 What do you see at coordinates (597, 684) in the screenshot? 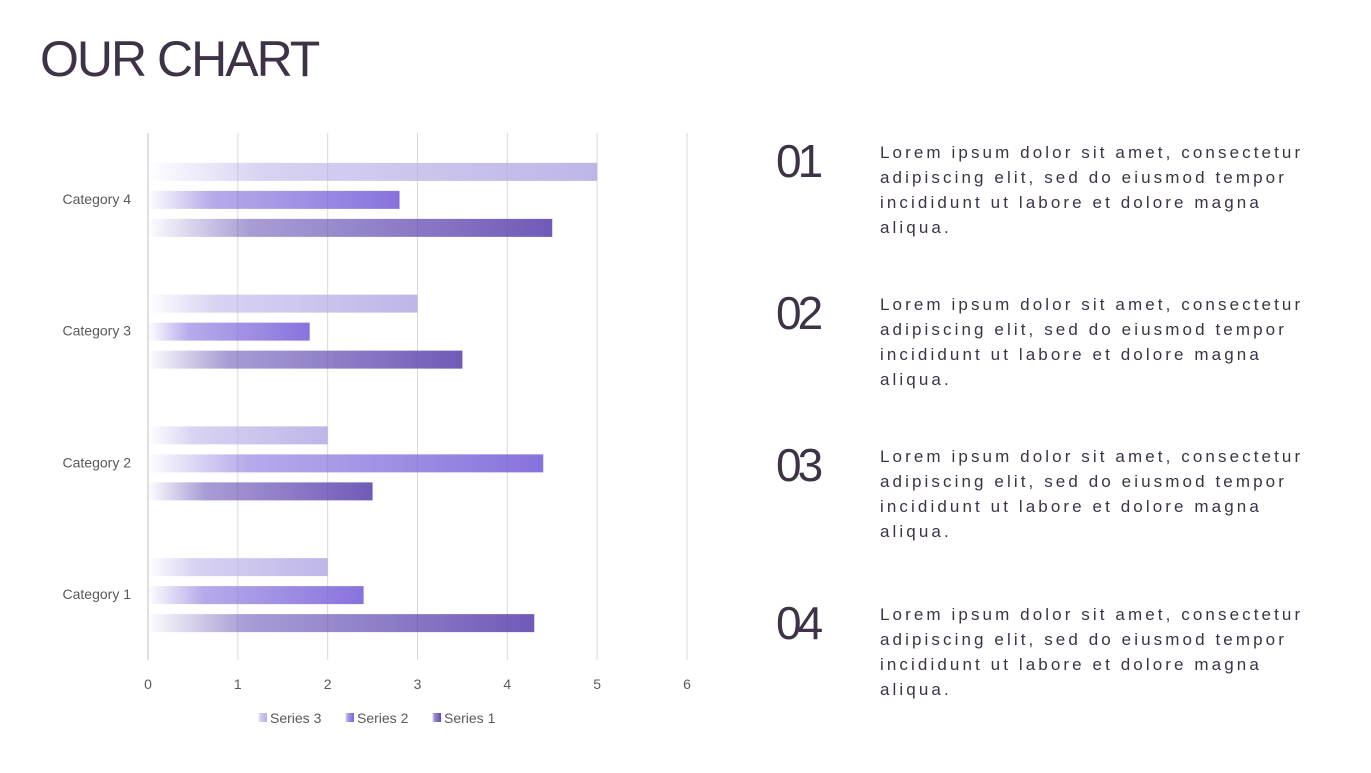
I see `x-tick-label: 5` at bounding box center [597, 684].